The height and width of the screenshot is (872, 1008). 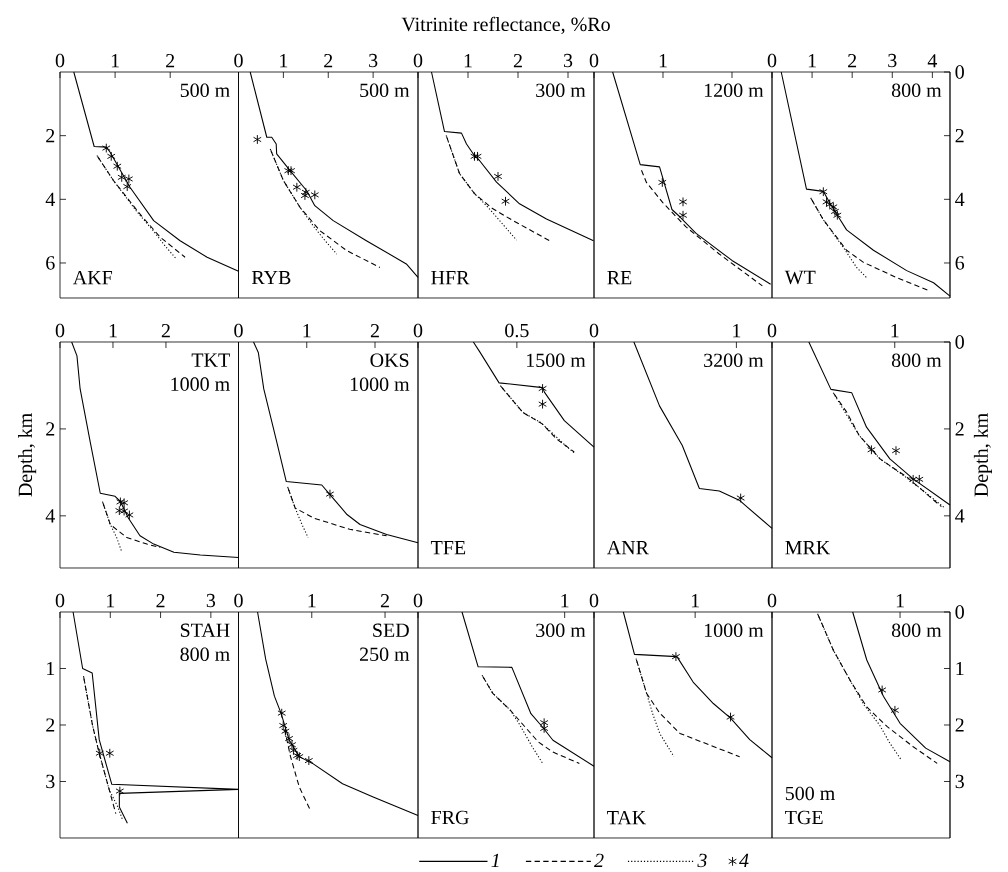 What do you see at coordinates (734, 90) in the screenshot?
I see `annotation: 1200 m` at bounding box center [734, 90].